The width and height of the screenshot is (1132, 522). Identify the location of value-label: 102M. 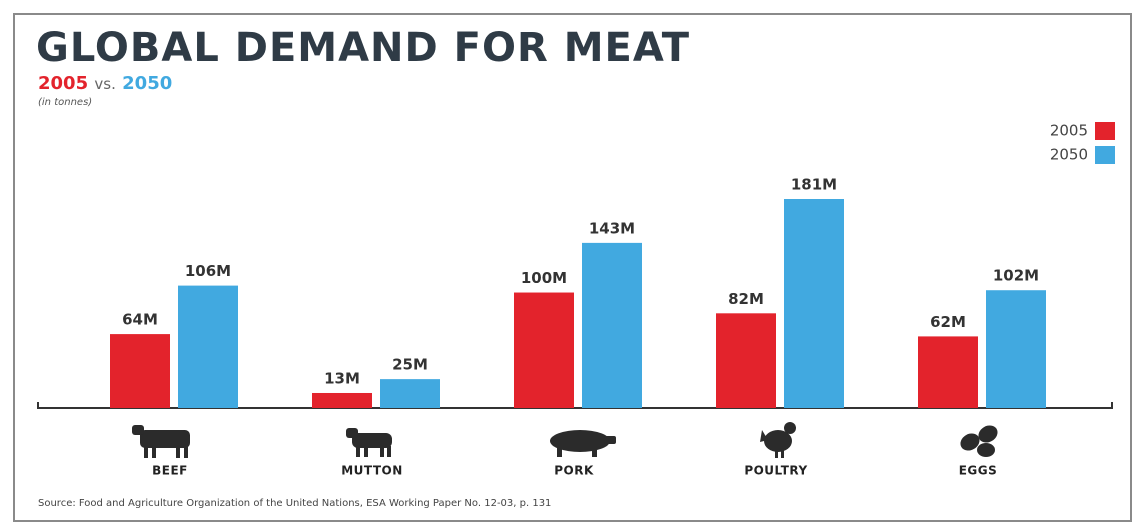
(1016, 276).